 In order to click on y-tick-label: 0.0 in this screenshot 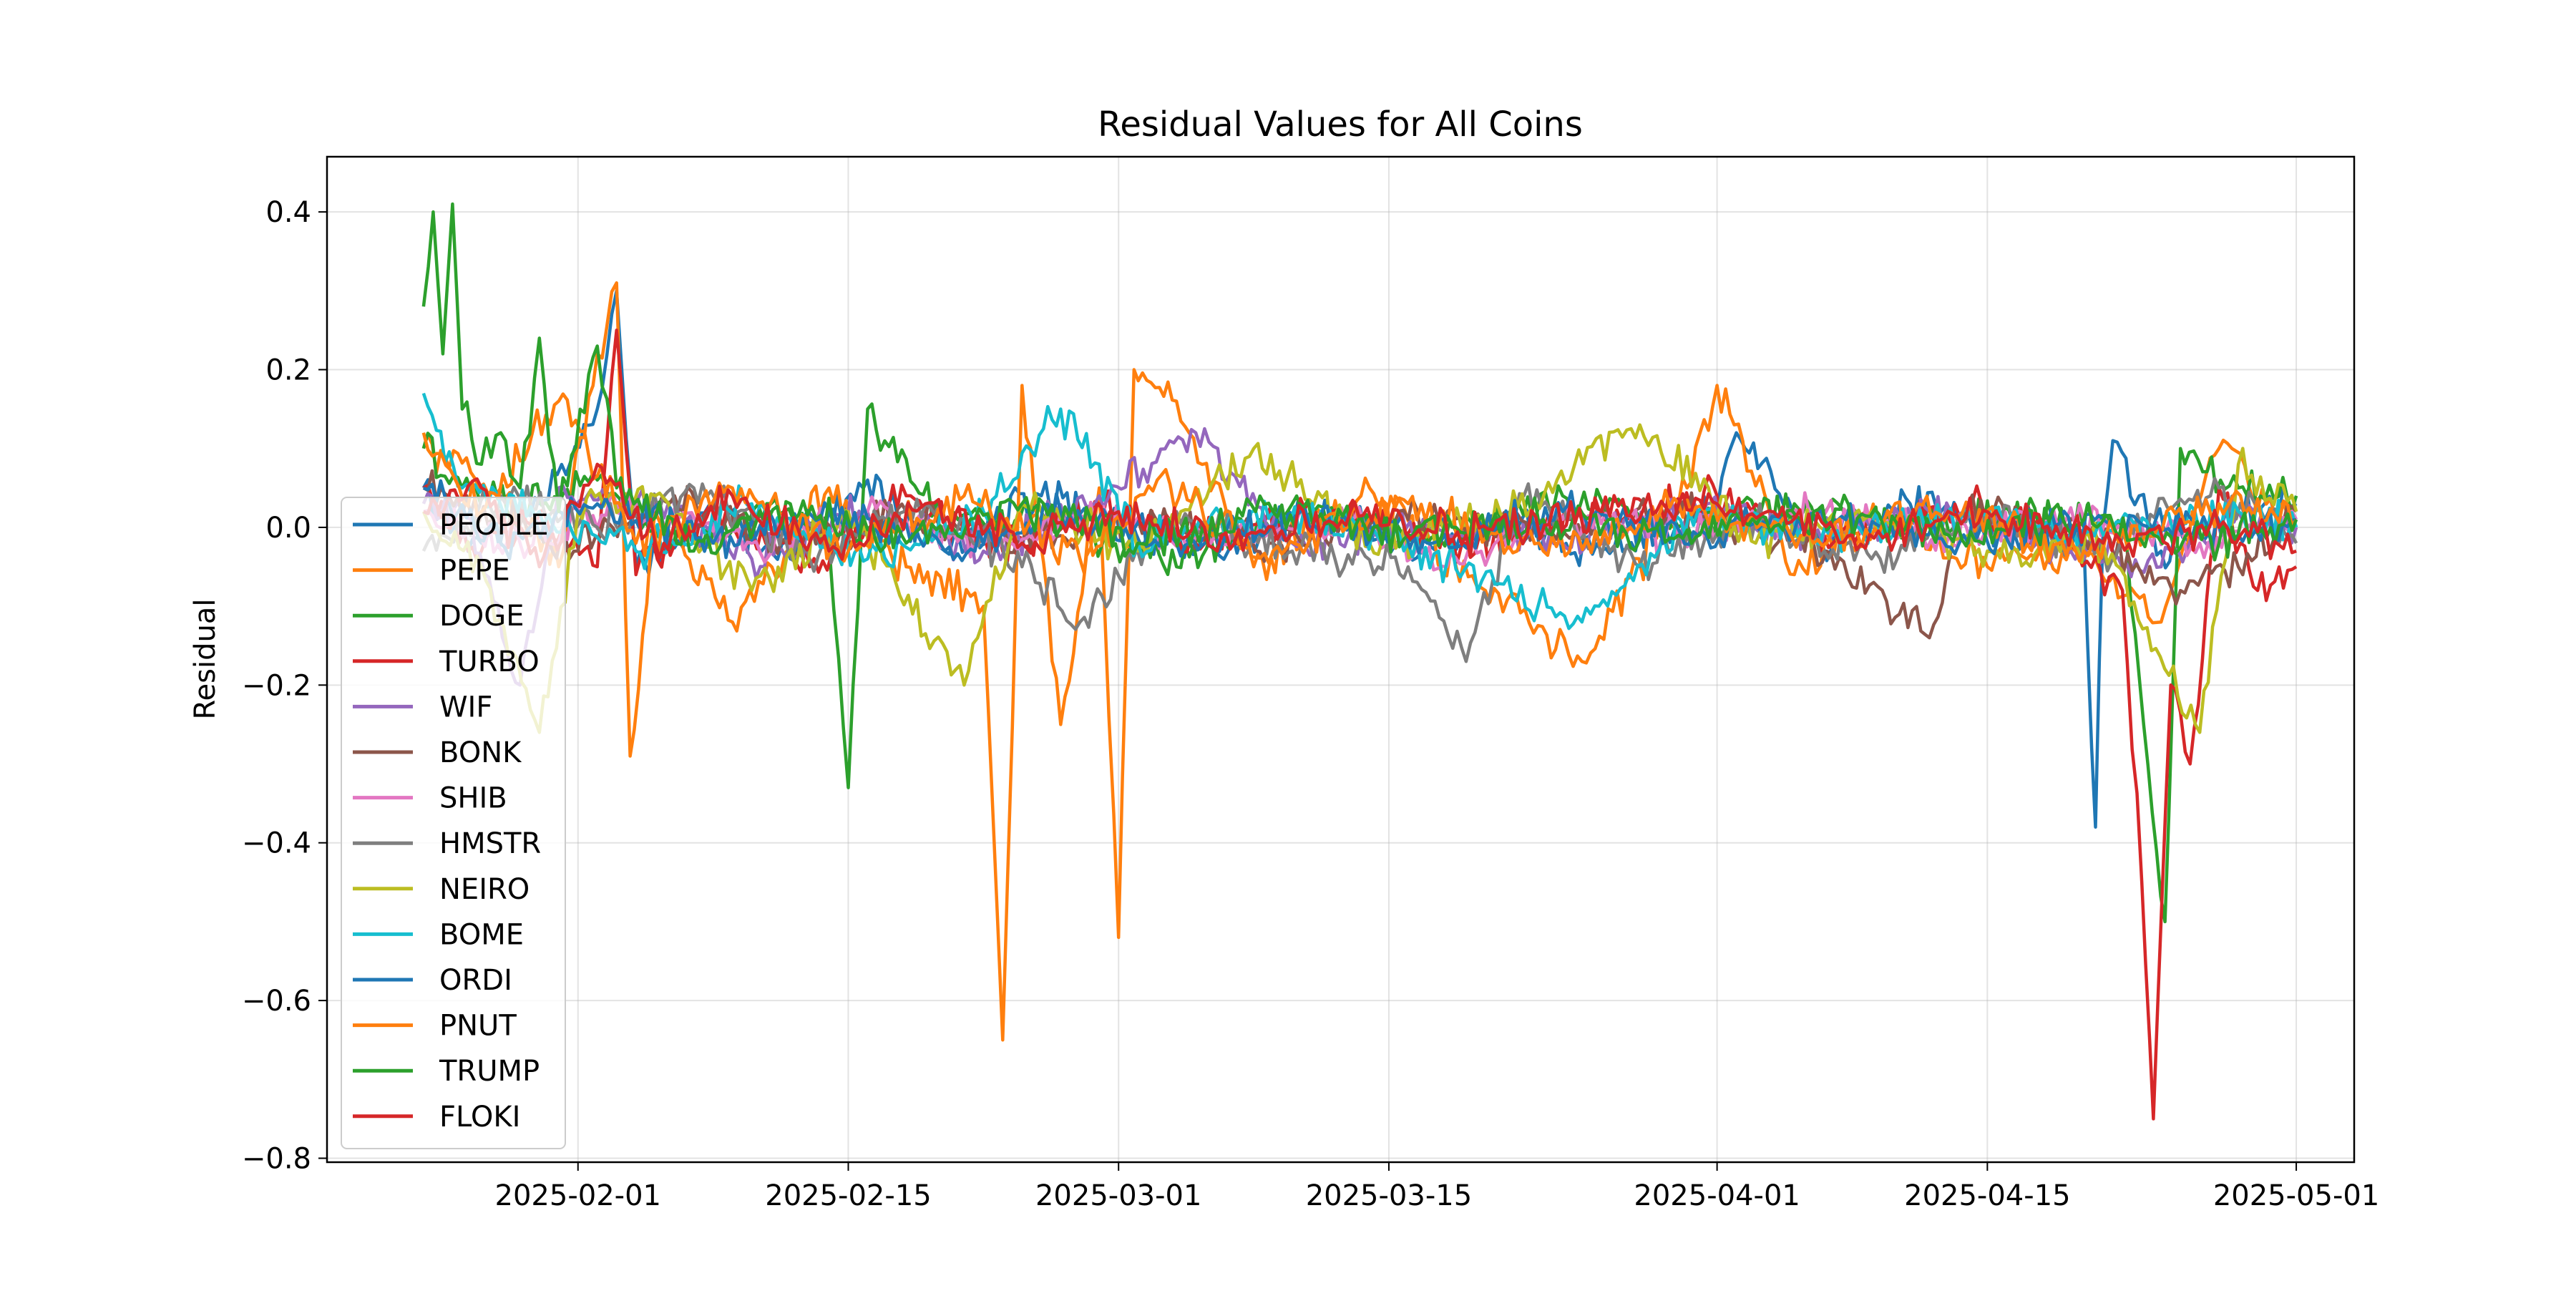, I will do `click(288, 528)`.